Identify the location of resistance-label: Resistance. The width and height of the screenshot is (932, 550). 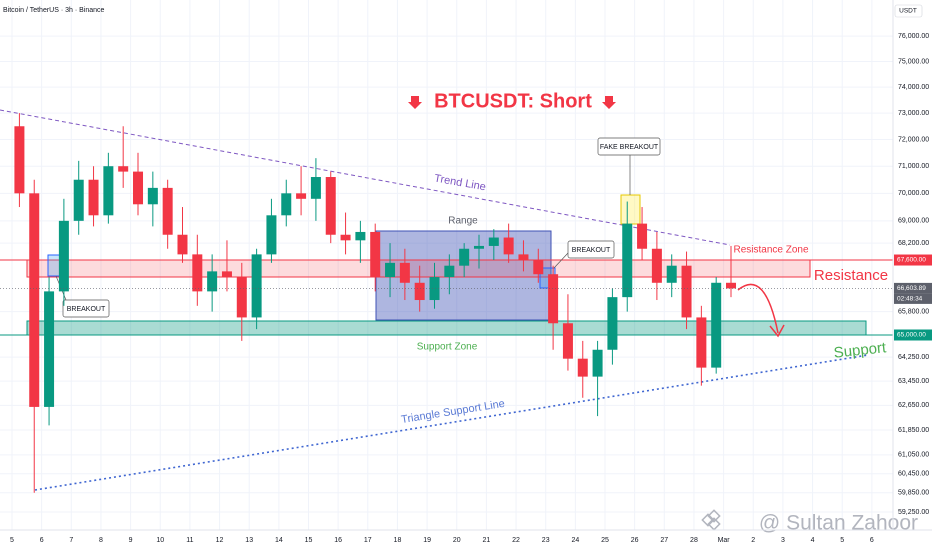
(851, 275).